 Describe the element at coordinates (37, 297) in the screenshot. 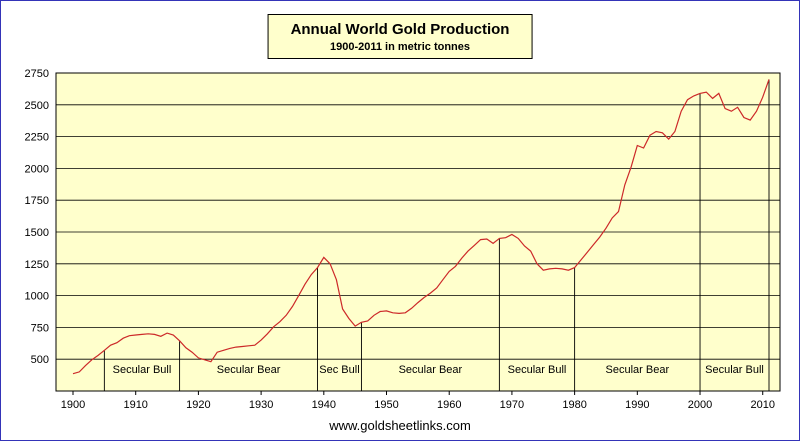

I see `y-axis-label: 1000` at that location.